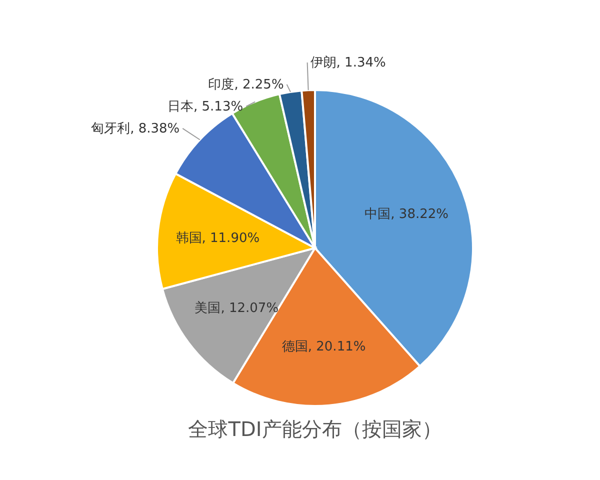 This screenshot has width=600, height=480. What do you see at coordinates (218, 238) in the screenshot?
I see `slice-label: 韩国, 11.90%` at bounding box center [218, 238].